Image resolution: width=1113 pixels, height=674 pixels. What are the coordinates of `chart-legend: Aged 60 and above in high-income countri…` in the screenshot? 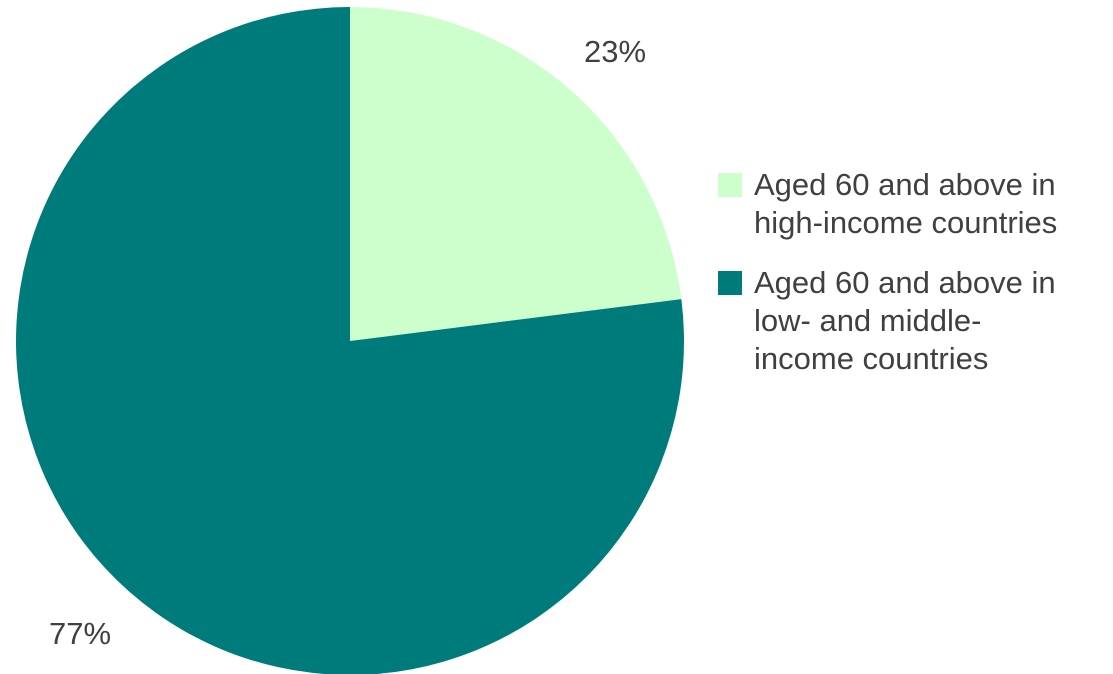 It's located at (914, 283).